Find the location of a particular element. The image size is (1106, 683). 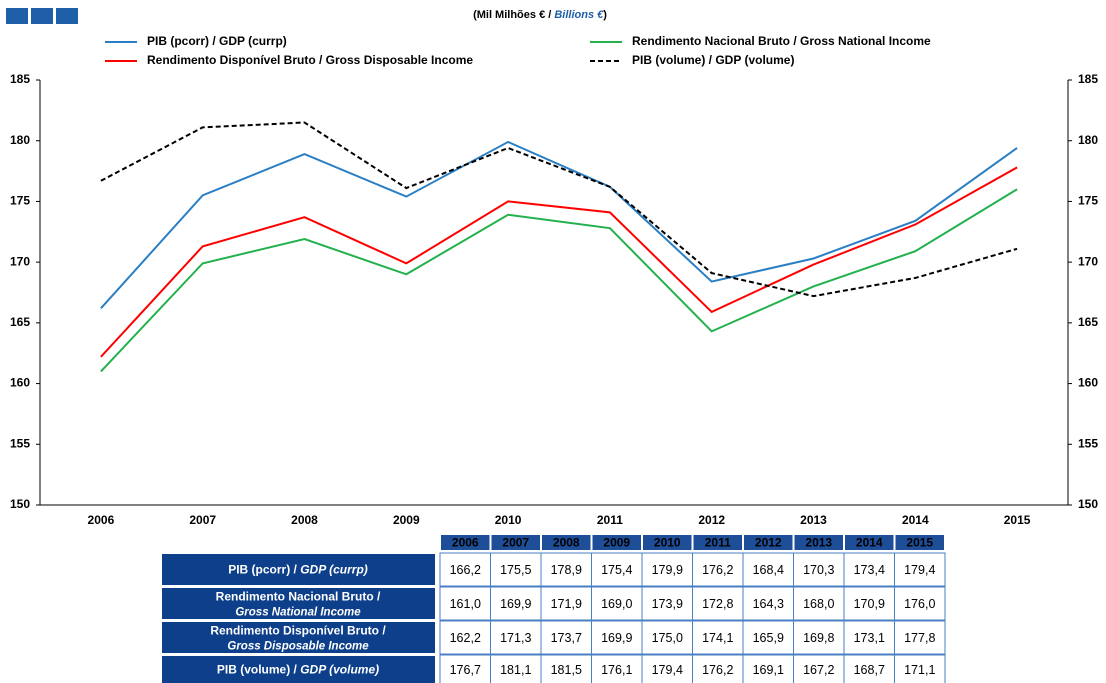

row-label-en: GDP (volume) is located at coordinates (339, 670).